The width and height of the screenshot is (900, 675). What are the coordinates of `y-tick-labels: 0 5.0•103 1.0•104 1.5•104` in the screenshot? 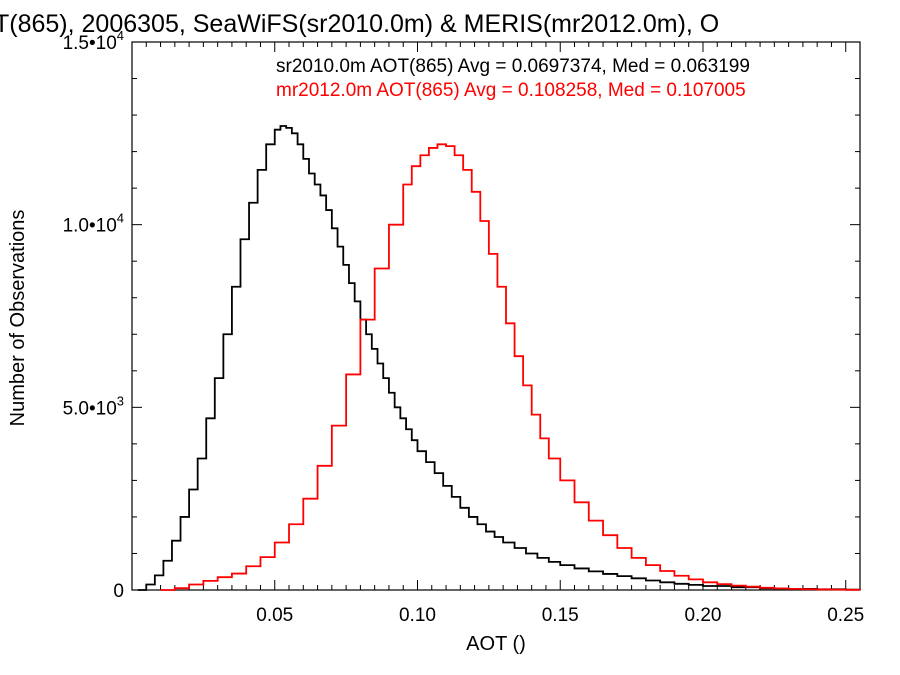 It's located at (93, 315).